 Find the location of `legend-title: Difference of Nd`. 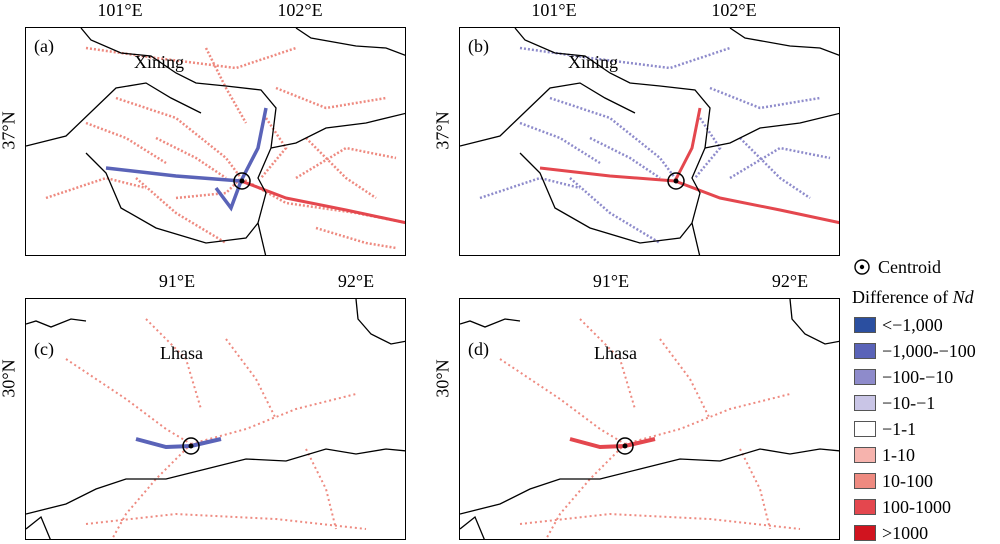

legend-title: Difference of Nd is located at coordinates (913, 297).